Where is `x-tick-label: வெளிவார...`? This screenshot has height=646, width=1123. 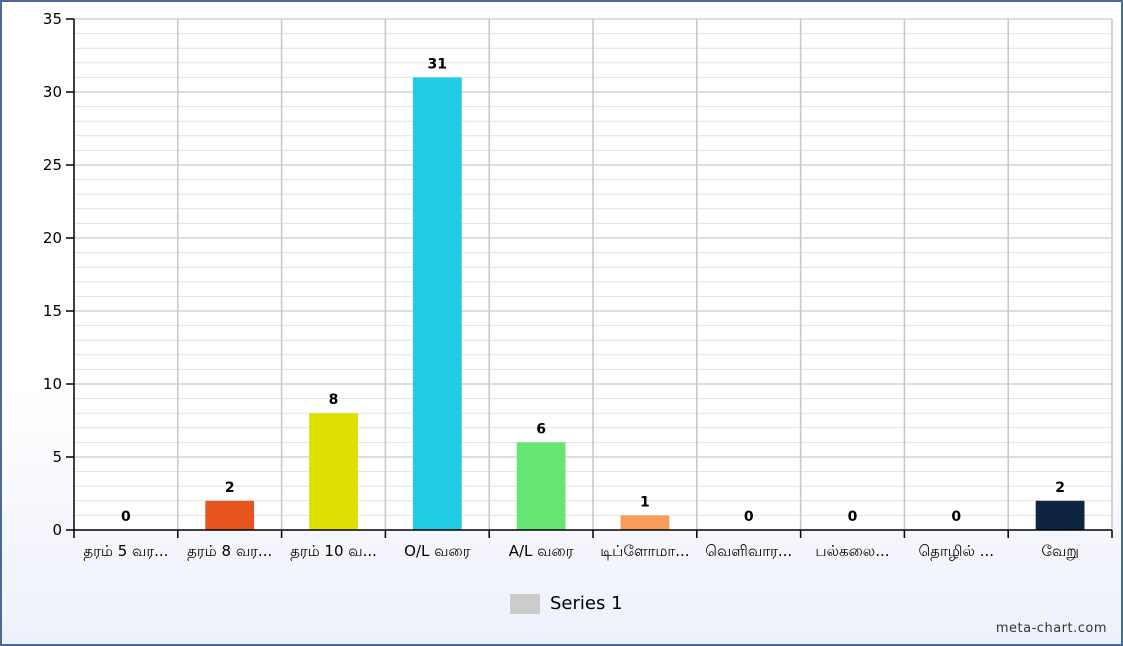
x-tick-label: வெளிவார... is located at coordinates (748, 551).